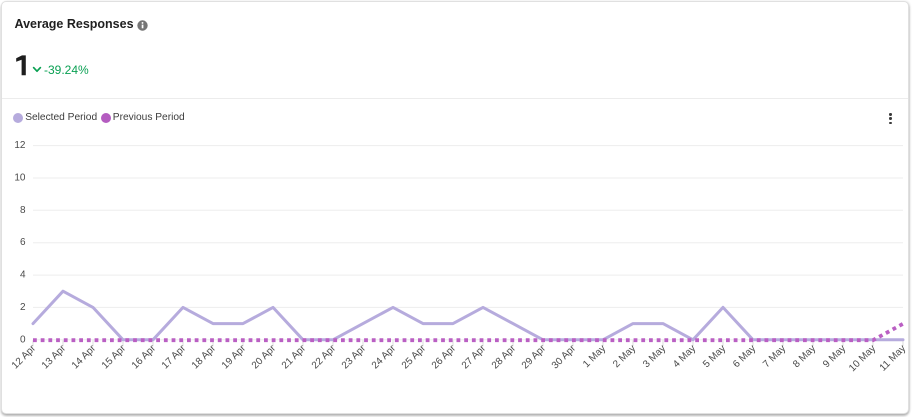 This screenshot has height=417, width=912. Describe the element at coordinates (23, 339) in the screenshot. I see `svg-text: 0` at that location.